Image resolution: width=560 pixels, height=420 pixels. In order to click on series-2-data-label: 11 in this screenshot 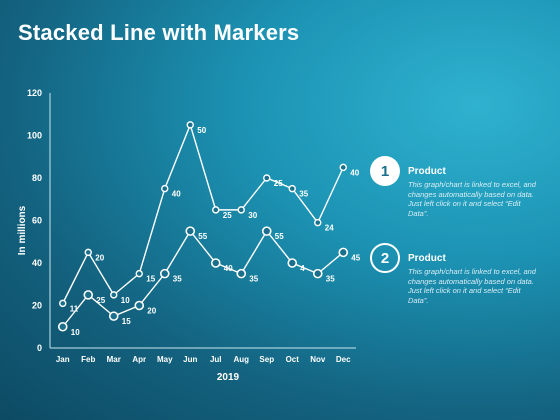, I will do `click(74, 308)`.